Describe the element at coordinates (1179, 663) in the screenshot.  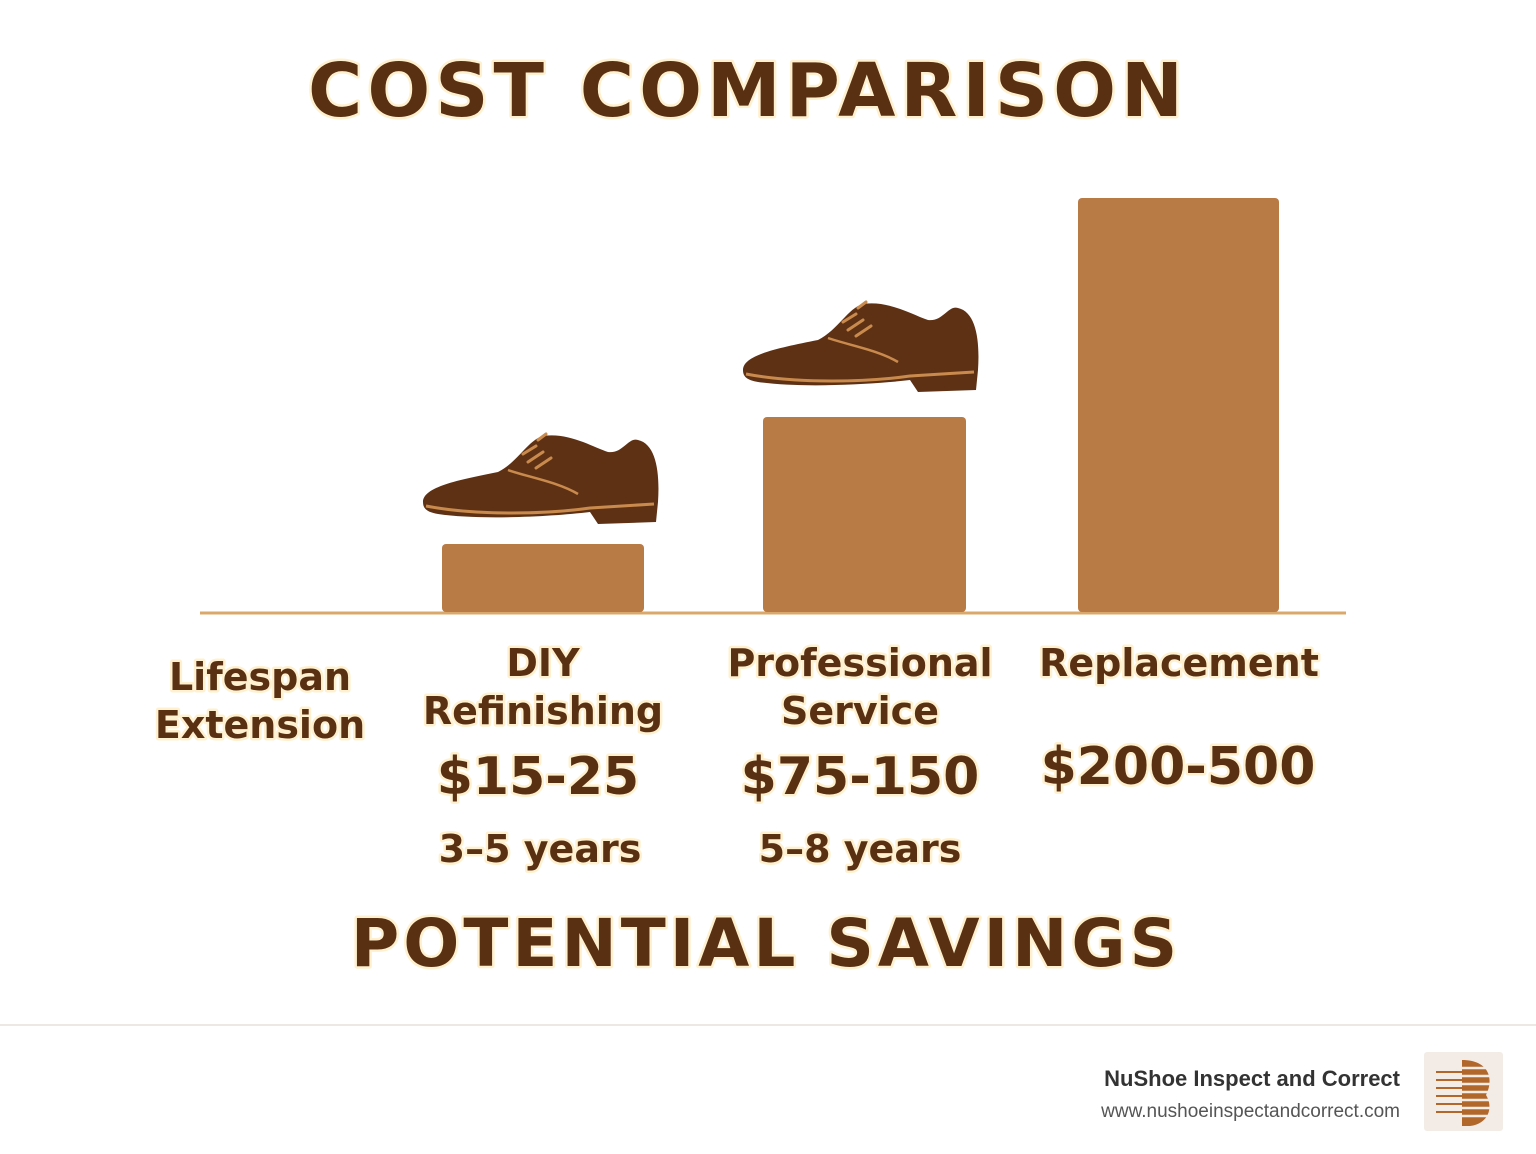
I see `column-label: Replacement` at that location.